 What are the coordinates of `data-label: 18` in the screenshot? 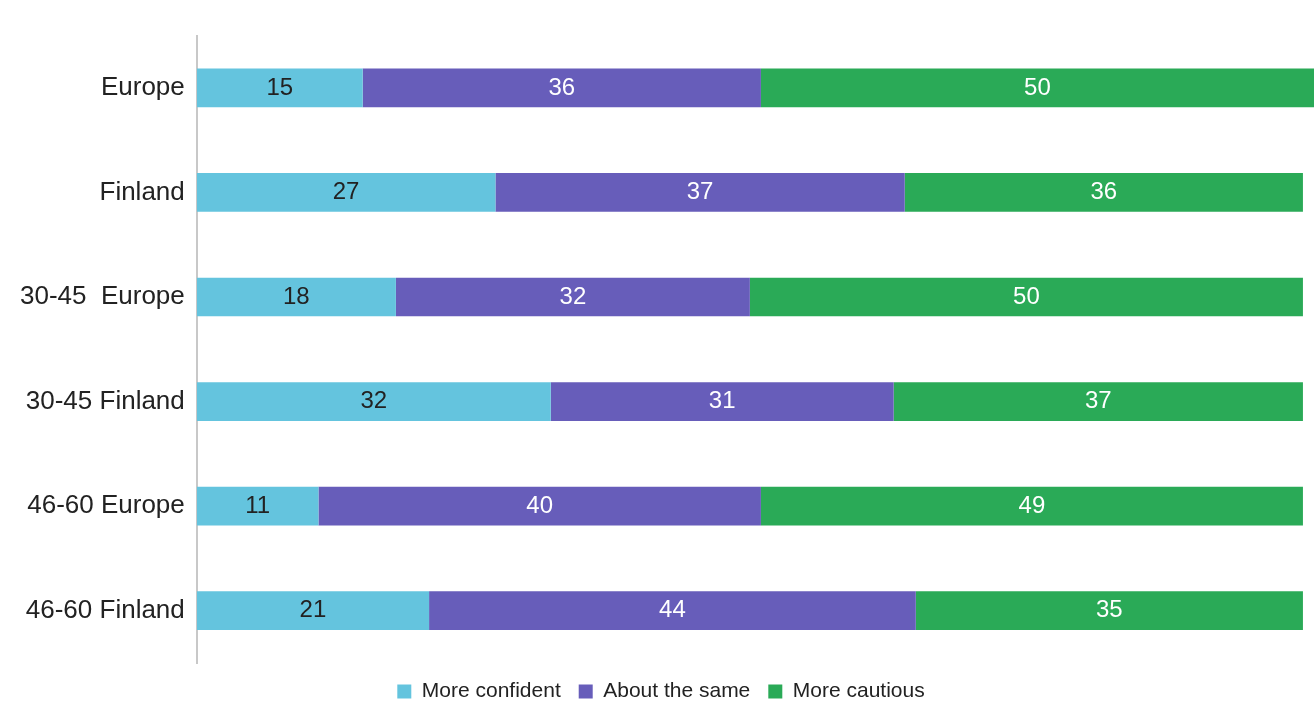 It's located at (296, 295).